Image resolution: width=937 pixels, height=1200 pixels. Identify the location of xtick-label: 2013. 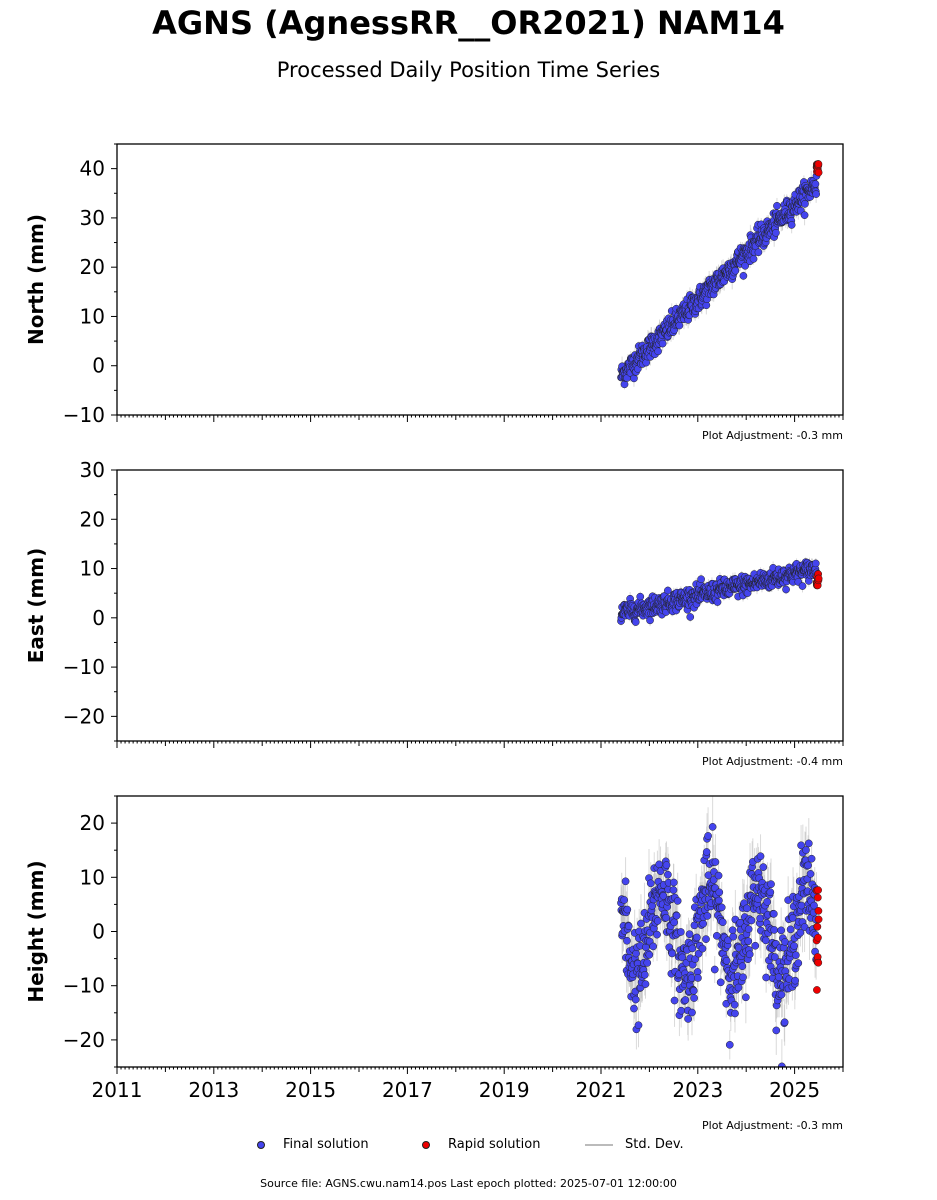
(213, 1090).